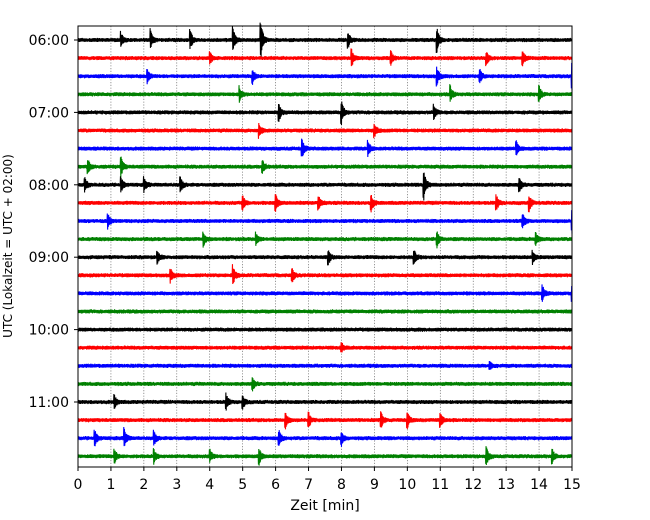 This screenshot has width=650, height=520. I want to click on x-tick-label: 9, so click(374, 485).